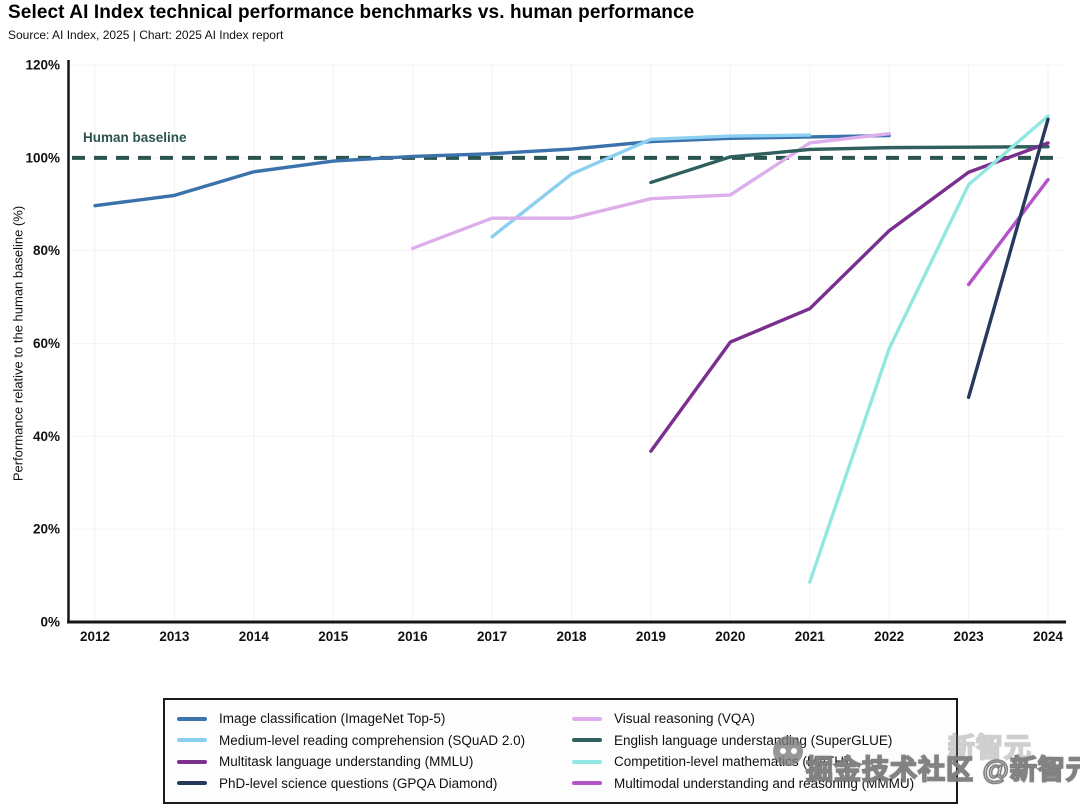 The height and width of the screenshot is (809, 1080). I want to click on y-tick-label: 100%, so click(42, 157).